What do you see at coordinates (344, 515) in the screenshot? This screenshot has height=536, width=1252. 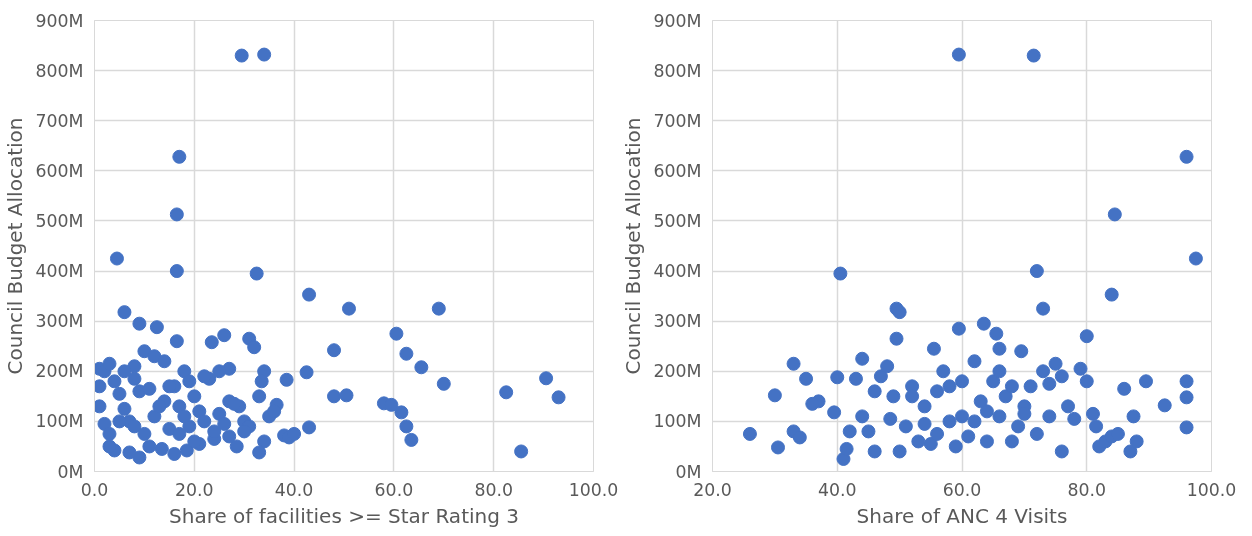 I see `x-axis-title: Share of facilities >= Star Rating 3` at bounding box center [344, 515].